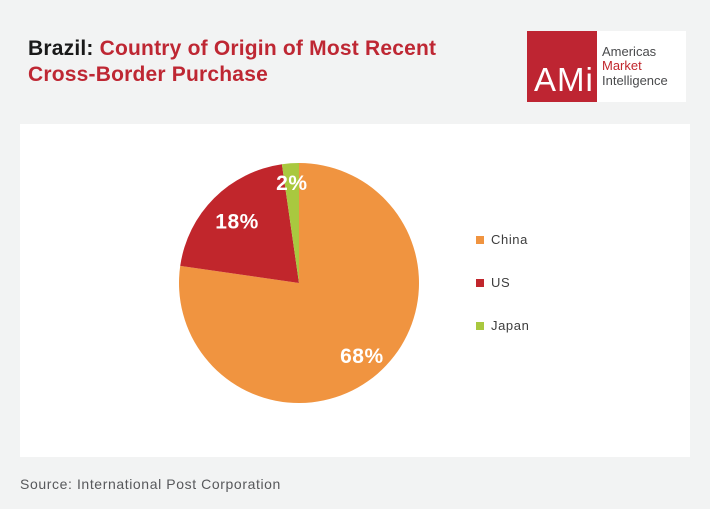 The image size is (710, 509). What do you see at coordinates (509, 239) in the screenshot?
I see `legend-label-china: China` at bounding box center [509, 239].